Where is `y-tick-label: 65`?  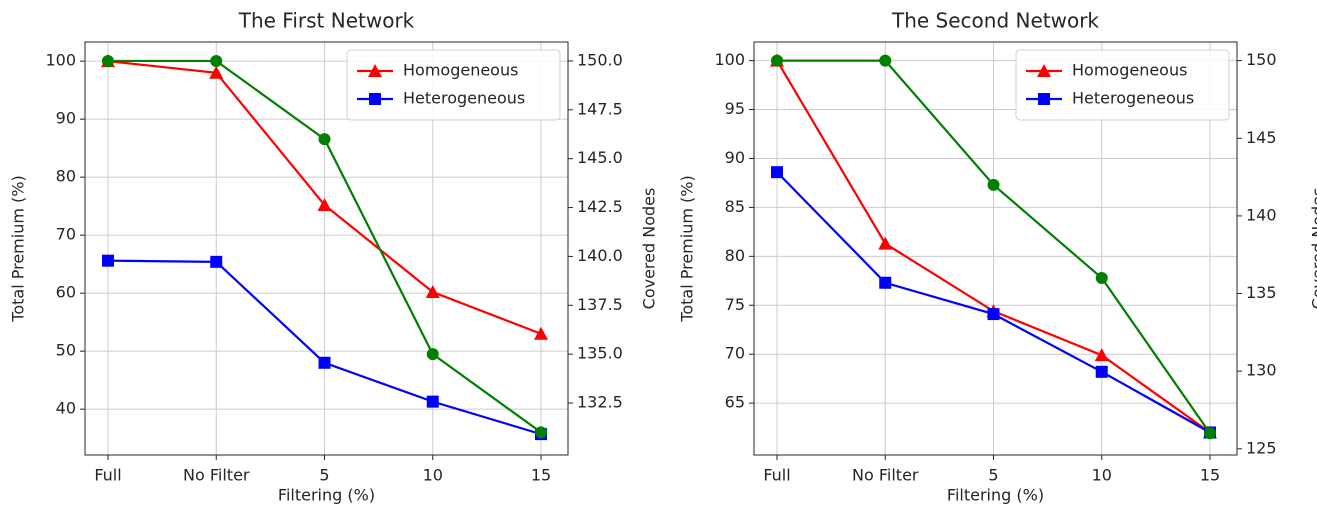 y-tick-label: 65 is located at coordinates (735, 402).